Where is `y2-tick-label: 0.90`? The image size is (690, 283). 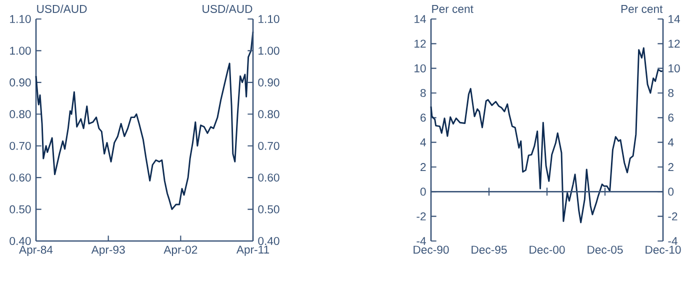 y2-tick-label: 0.90 is located at coordinates (269, 82).